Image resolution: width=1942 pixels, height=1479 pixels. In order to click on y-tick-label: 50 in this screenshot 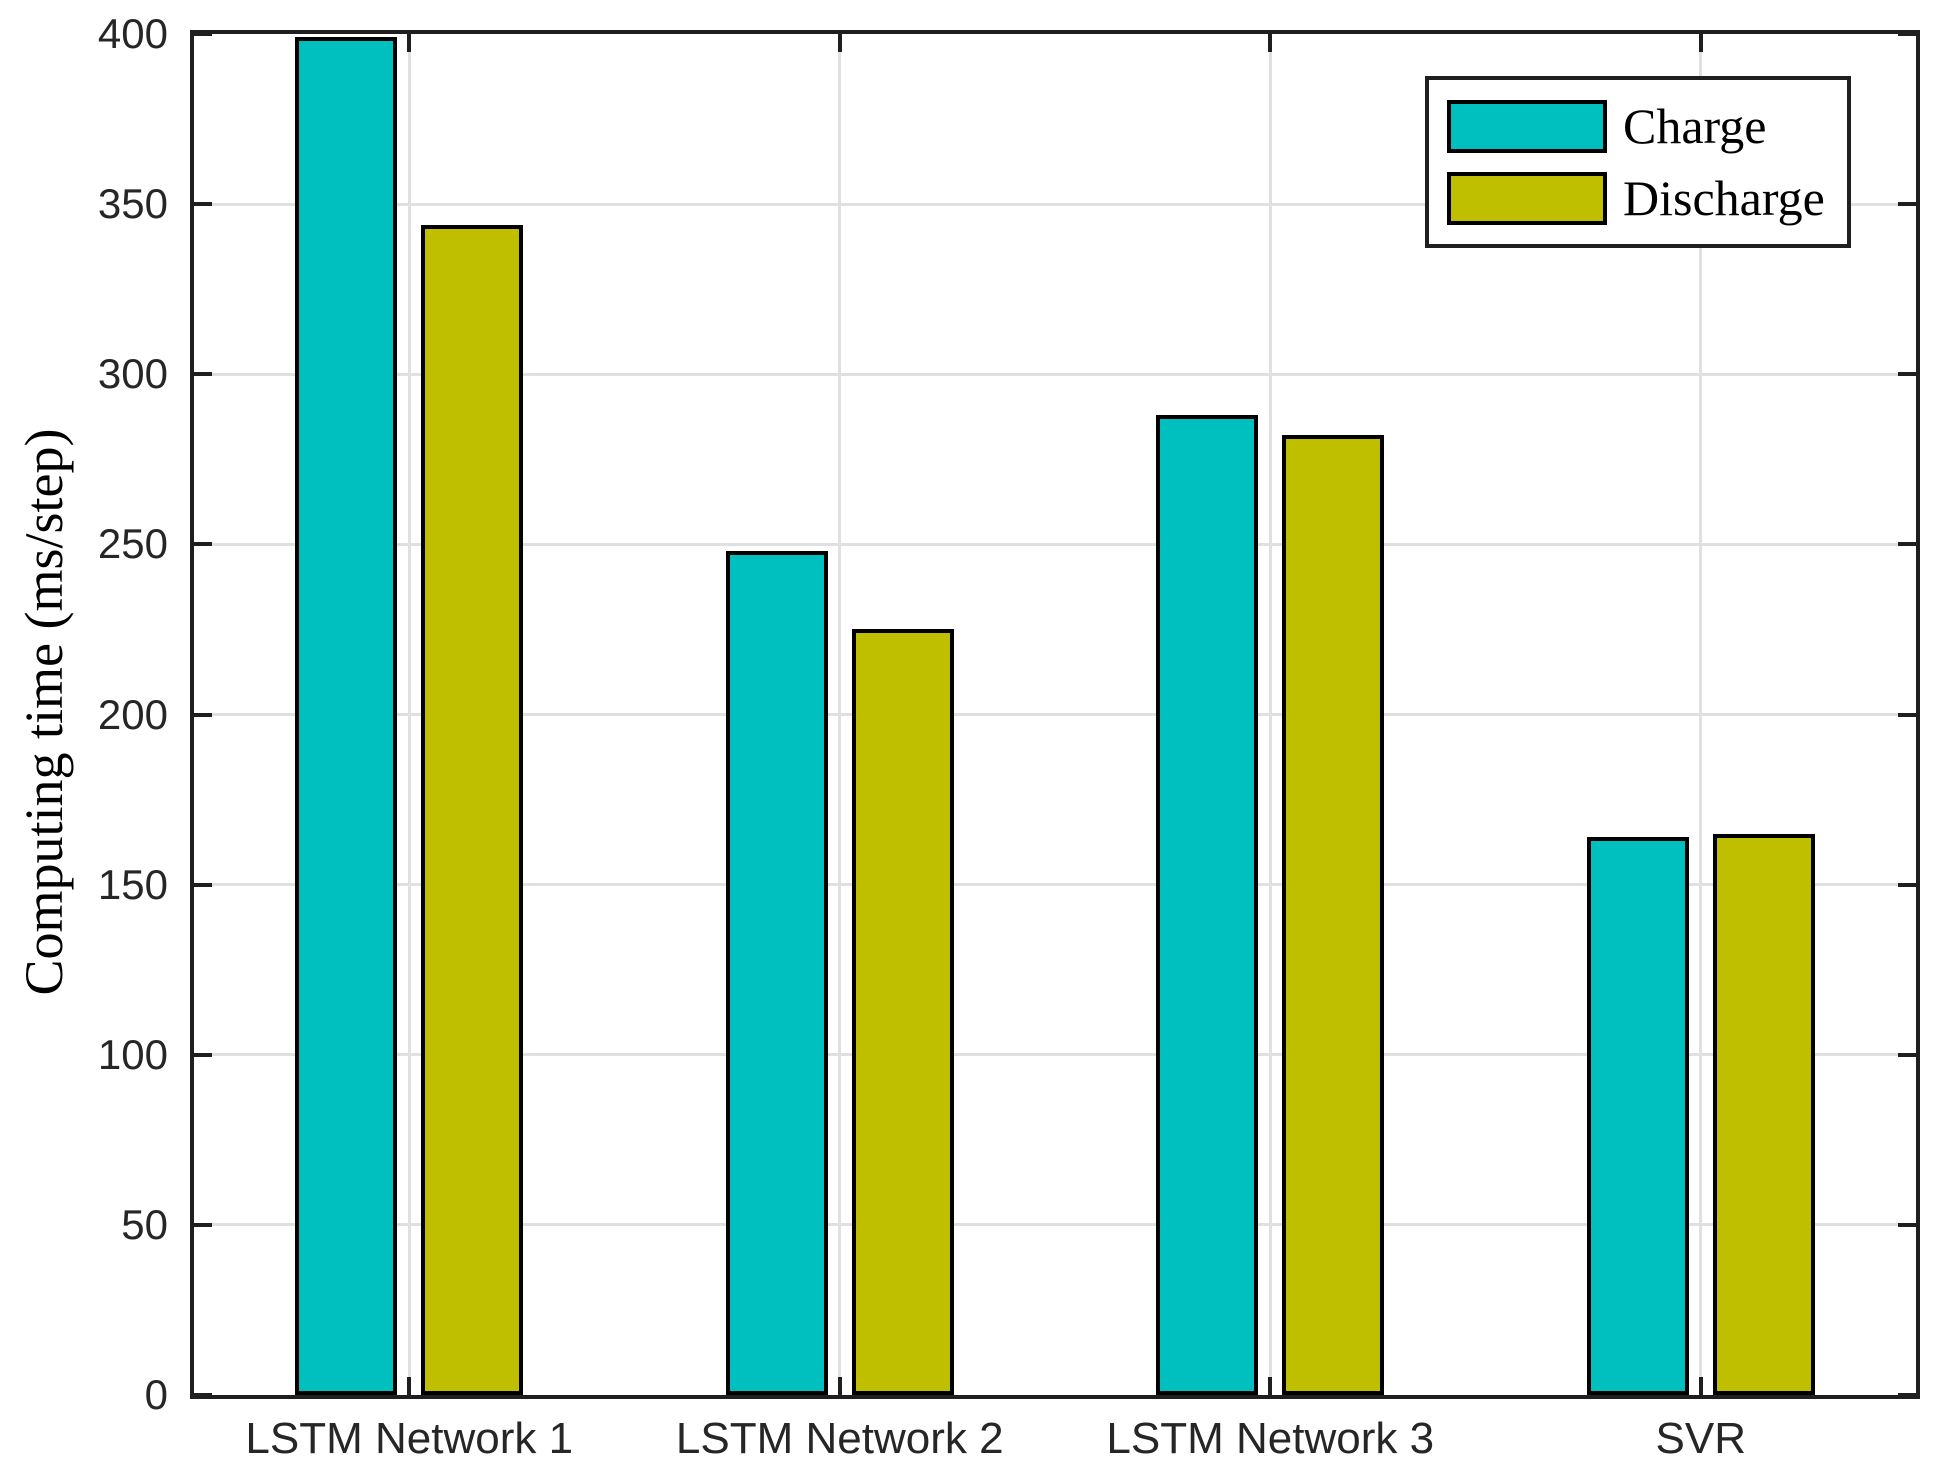, I will do `click(144, 1224)`.